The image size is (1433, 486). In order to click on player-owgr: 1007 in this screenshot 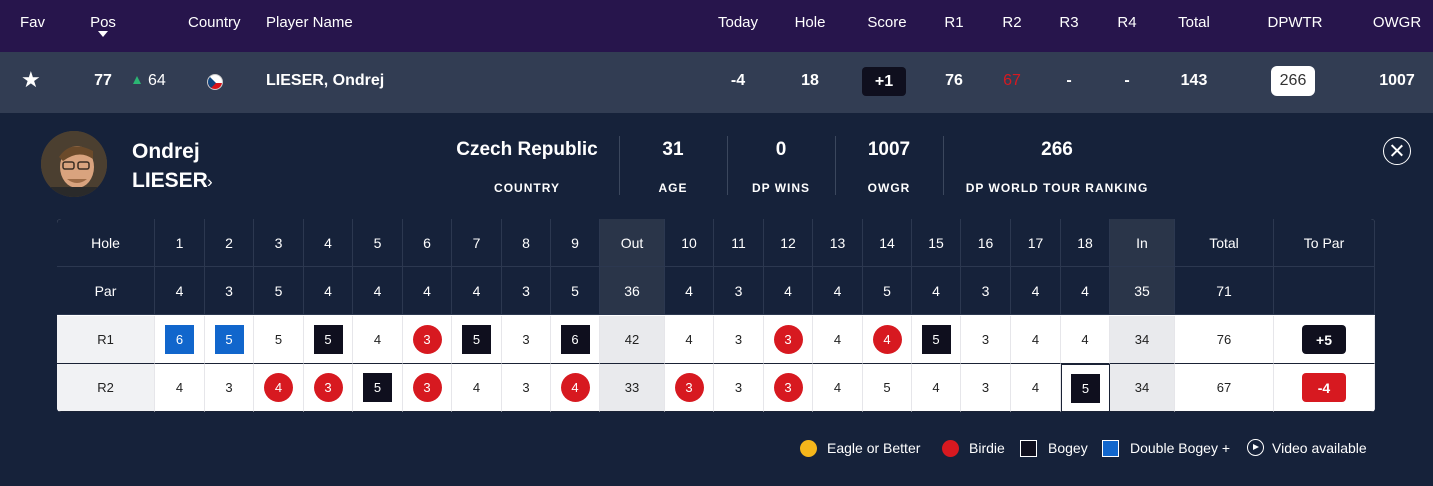, I will do `click(1397, 80)`.